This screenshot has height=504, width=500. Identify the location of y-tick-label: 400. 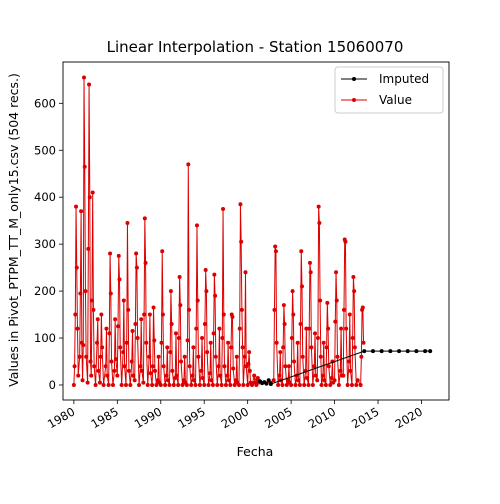
(45, 197).